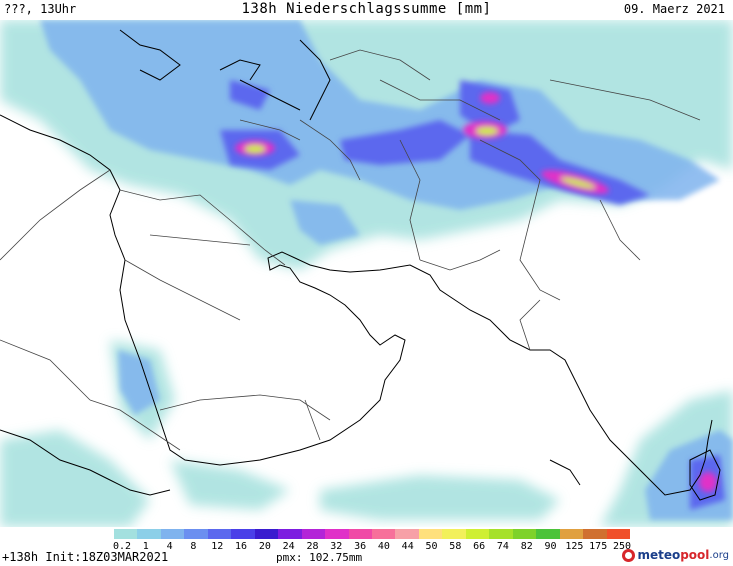 The height and width of the screenshot is (566, 733). I want to click on logo-text-meteo: meteo, so click(659, 555).